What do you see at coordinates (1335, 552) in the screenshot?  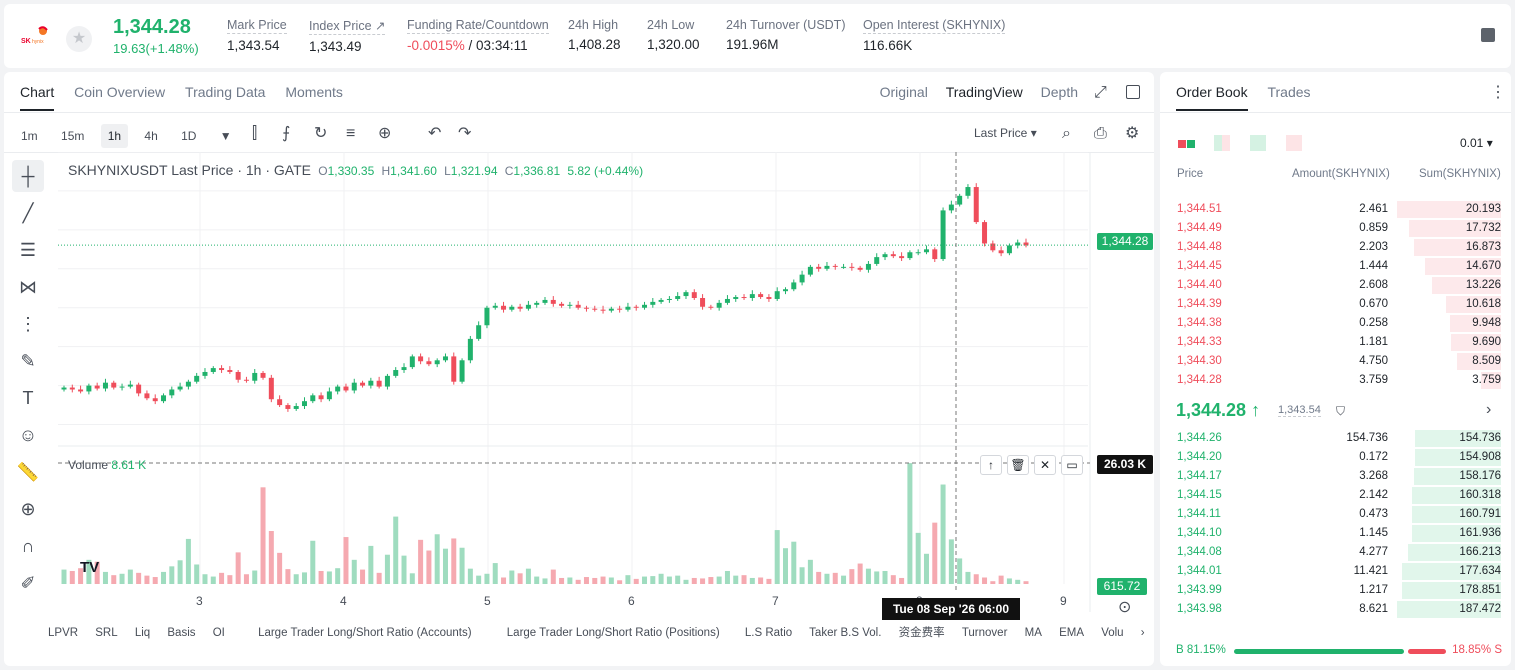 I see `bid-row: 1,344.08 4.277 166.213` at bounding box center [1335, 552].